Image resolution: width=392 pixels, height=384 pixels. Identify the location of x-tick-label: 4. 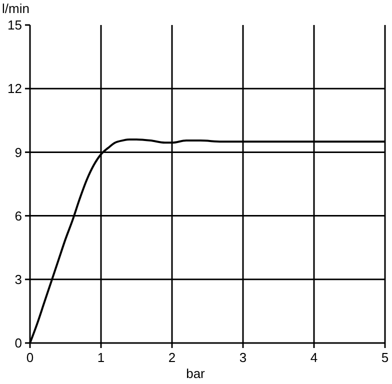
(314, 357).